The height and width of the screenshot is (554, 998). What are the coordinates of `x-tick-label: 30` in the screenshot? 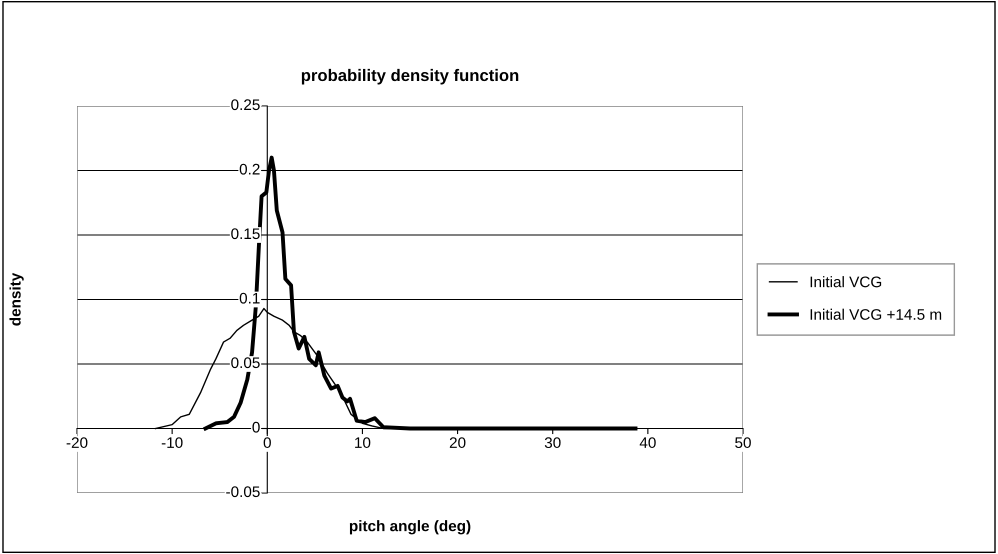 It's located at (552, 442).